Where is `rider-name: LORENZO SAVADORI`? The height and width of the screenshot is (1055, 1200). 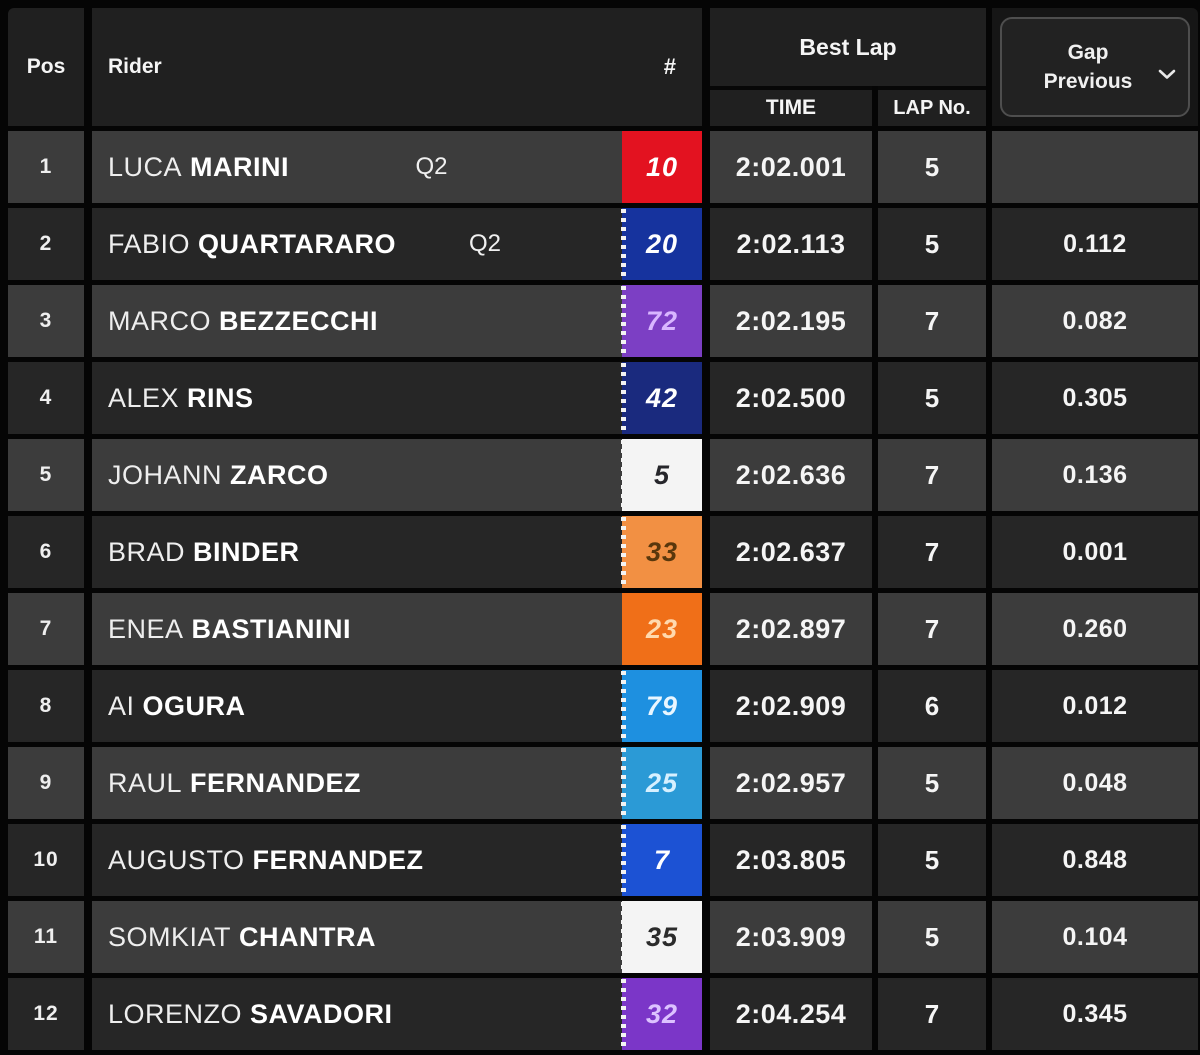
rider-name: LORENZO SAVADORI is located at coordinates (250, 1014).